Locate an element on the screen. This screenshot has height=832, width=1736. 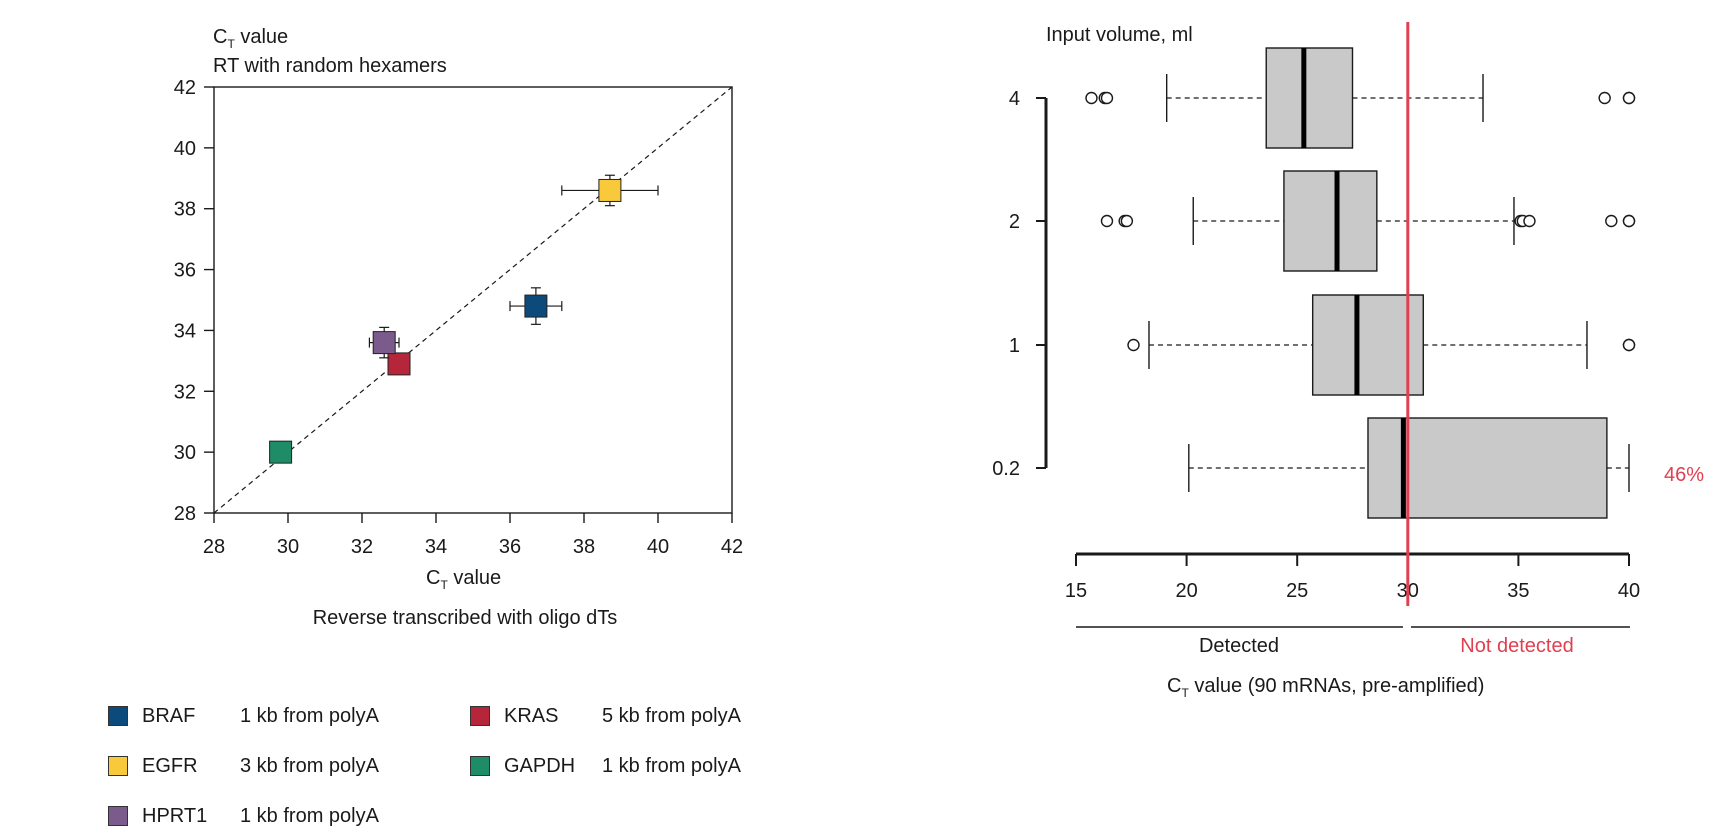
scatter-x-axis: 28 30 32 34 36 38 40 42 is located at coordinates (473, 535).